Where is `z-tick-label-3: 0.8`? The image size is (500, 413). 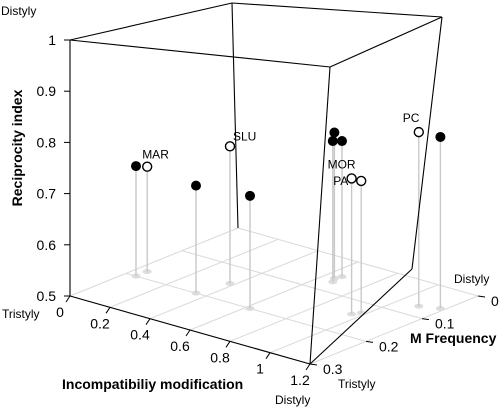
z-tick-label-3: 0.8 is located at coordinates (47, 142).